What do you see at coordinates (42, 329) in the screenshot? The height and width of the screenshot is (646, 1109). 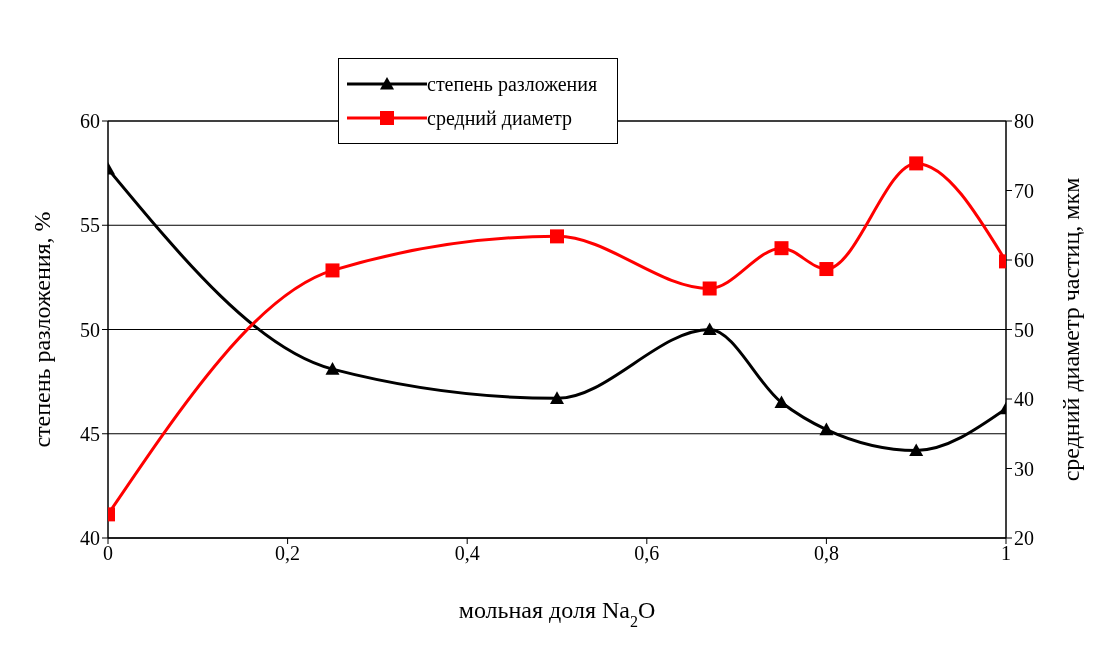 I see `y-axis-title: степень разложения, %` at bounding box center [42, 329].